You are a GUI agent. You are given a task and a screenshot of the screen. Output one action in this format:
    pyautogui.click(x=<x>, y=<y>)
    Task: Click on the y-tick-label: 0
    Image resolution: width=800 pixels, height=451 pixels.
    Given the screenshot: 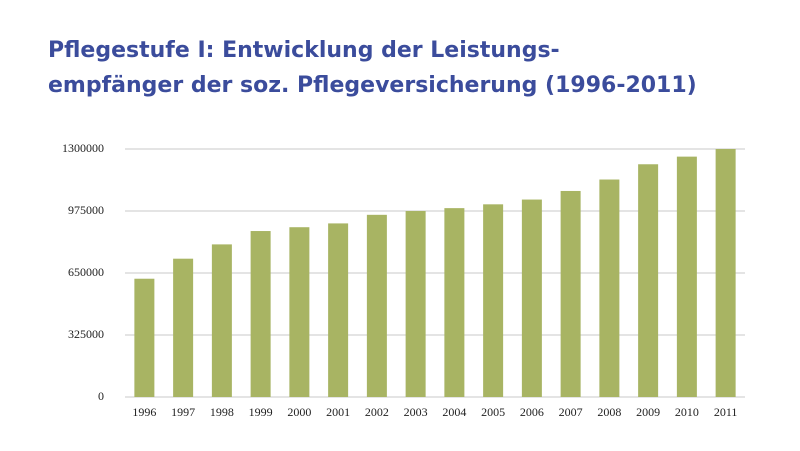 What is the action you would take?
    pyautogui.click(x=101, y=396)
    